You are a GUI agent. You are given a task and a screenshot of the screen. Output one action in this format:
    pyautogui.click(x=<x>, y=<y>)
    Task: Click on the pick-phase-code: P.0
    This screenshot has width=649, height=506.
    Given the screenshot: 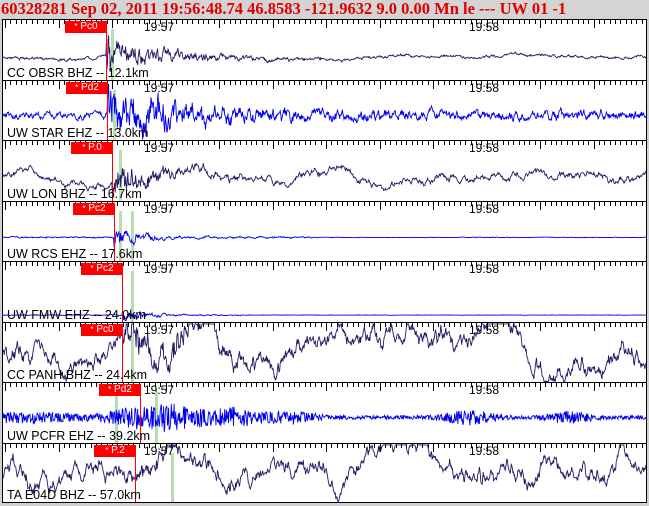 What is the action you would take?
    pyautogui.click(x=93, y=147)
    